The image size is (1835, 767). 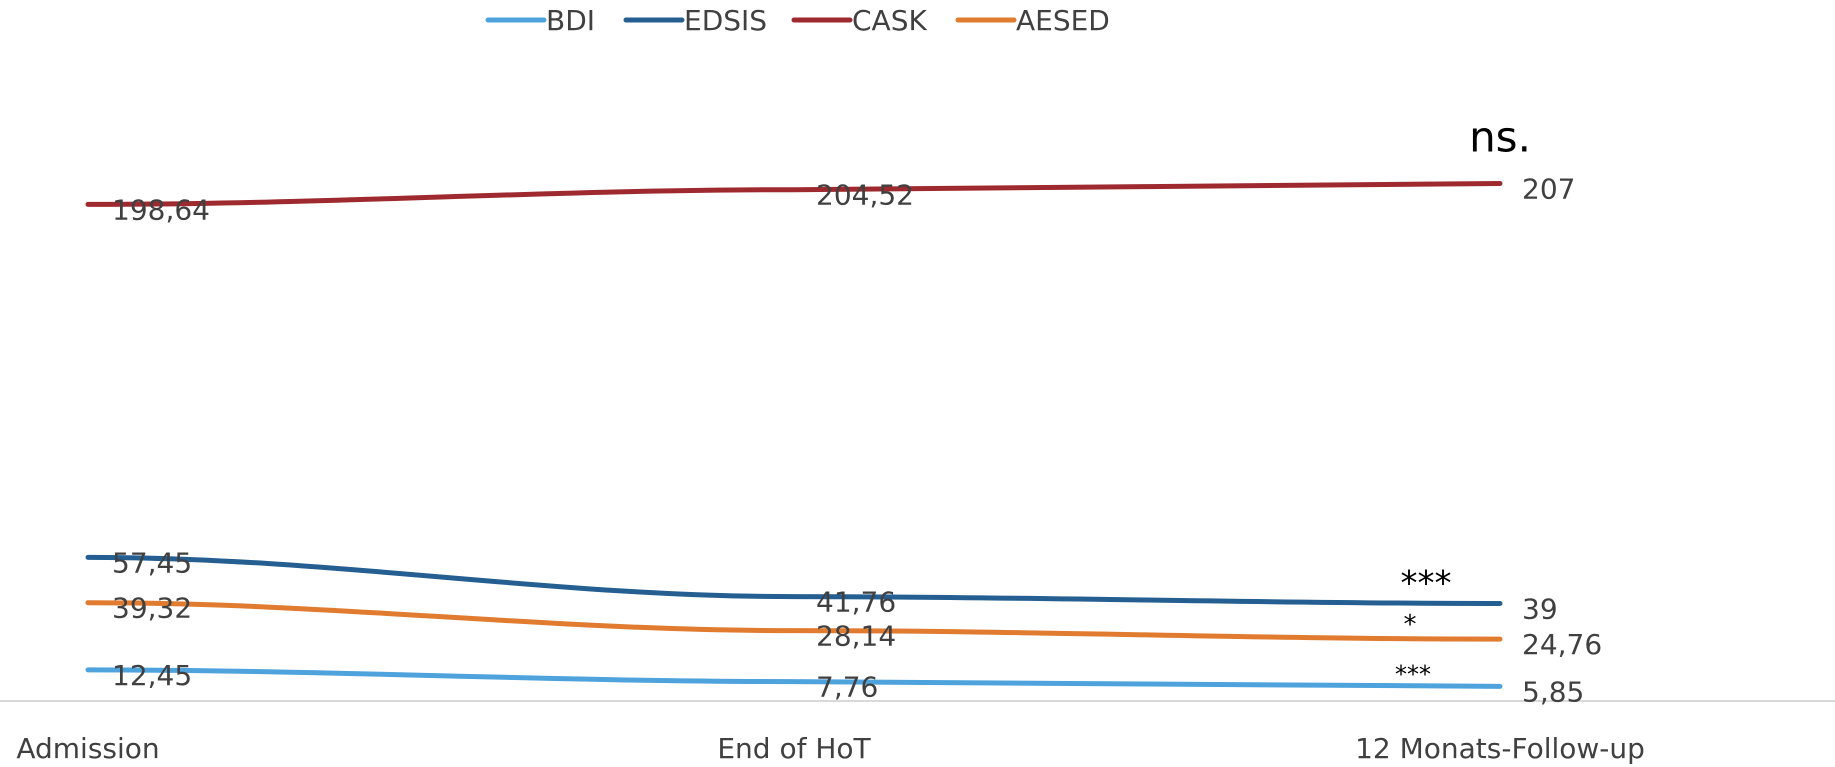 I want to click on significance-label-edsis: ***, so click(x=1426, y=584).